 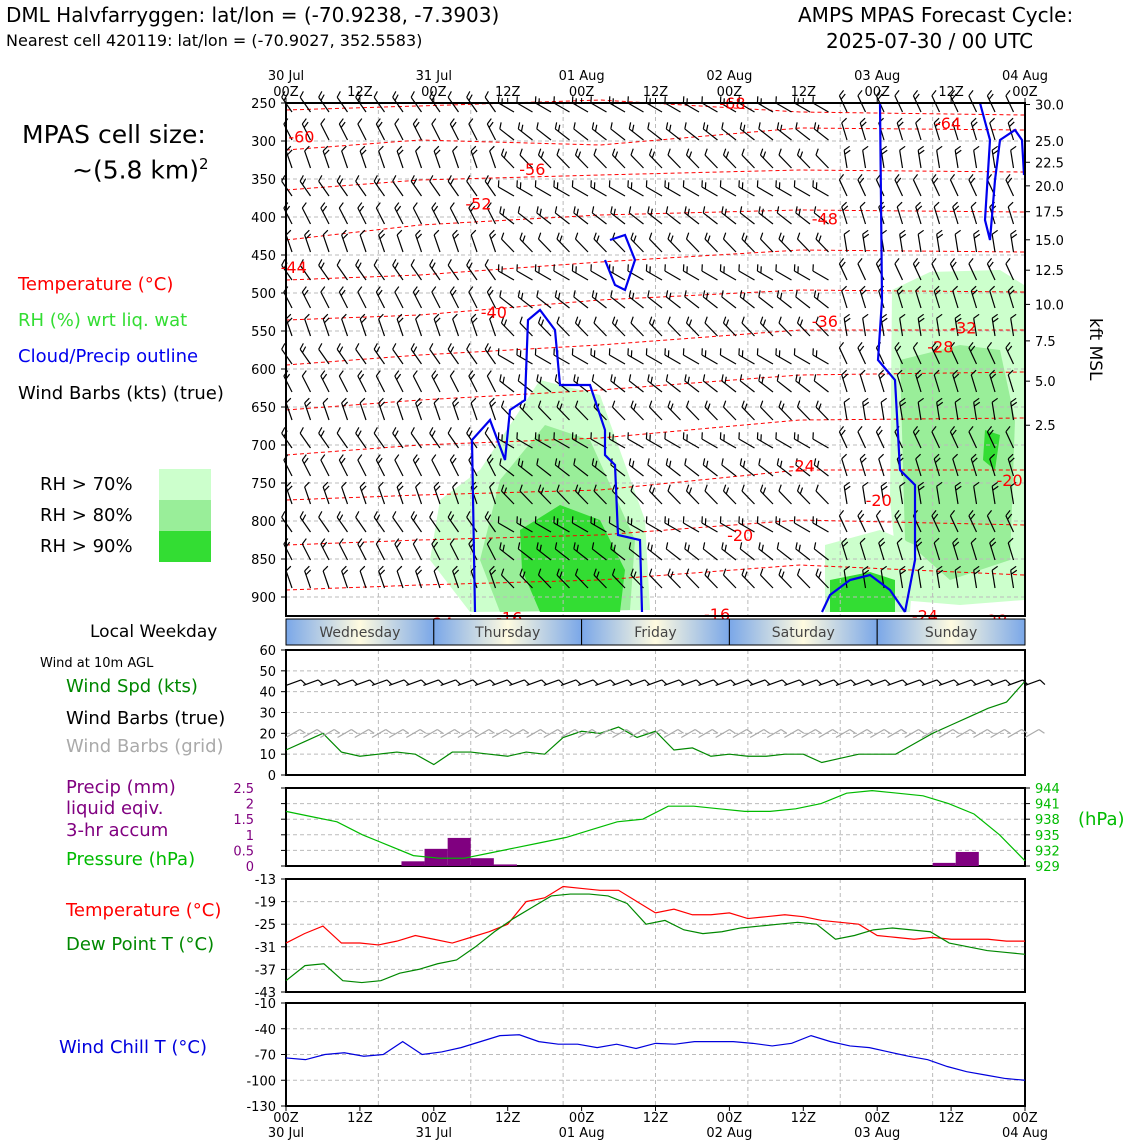 What do you see at coordinates (877, 1133) in the screenshot?
I see `bottom-date-label: 03 Aug` at bounding box center [877, 1133].